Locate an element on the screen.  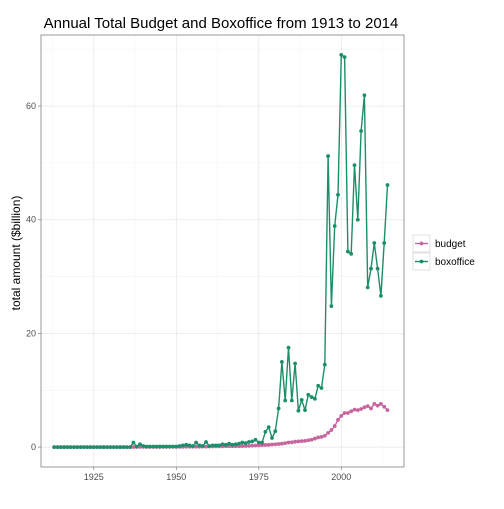
legend: budget boxoffice is located at coordinates (443, 252).